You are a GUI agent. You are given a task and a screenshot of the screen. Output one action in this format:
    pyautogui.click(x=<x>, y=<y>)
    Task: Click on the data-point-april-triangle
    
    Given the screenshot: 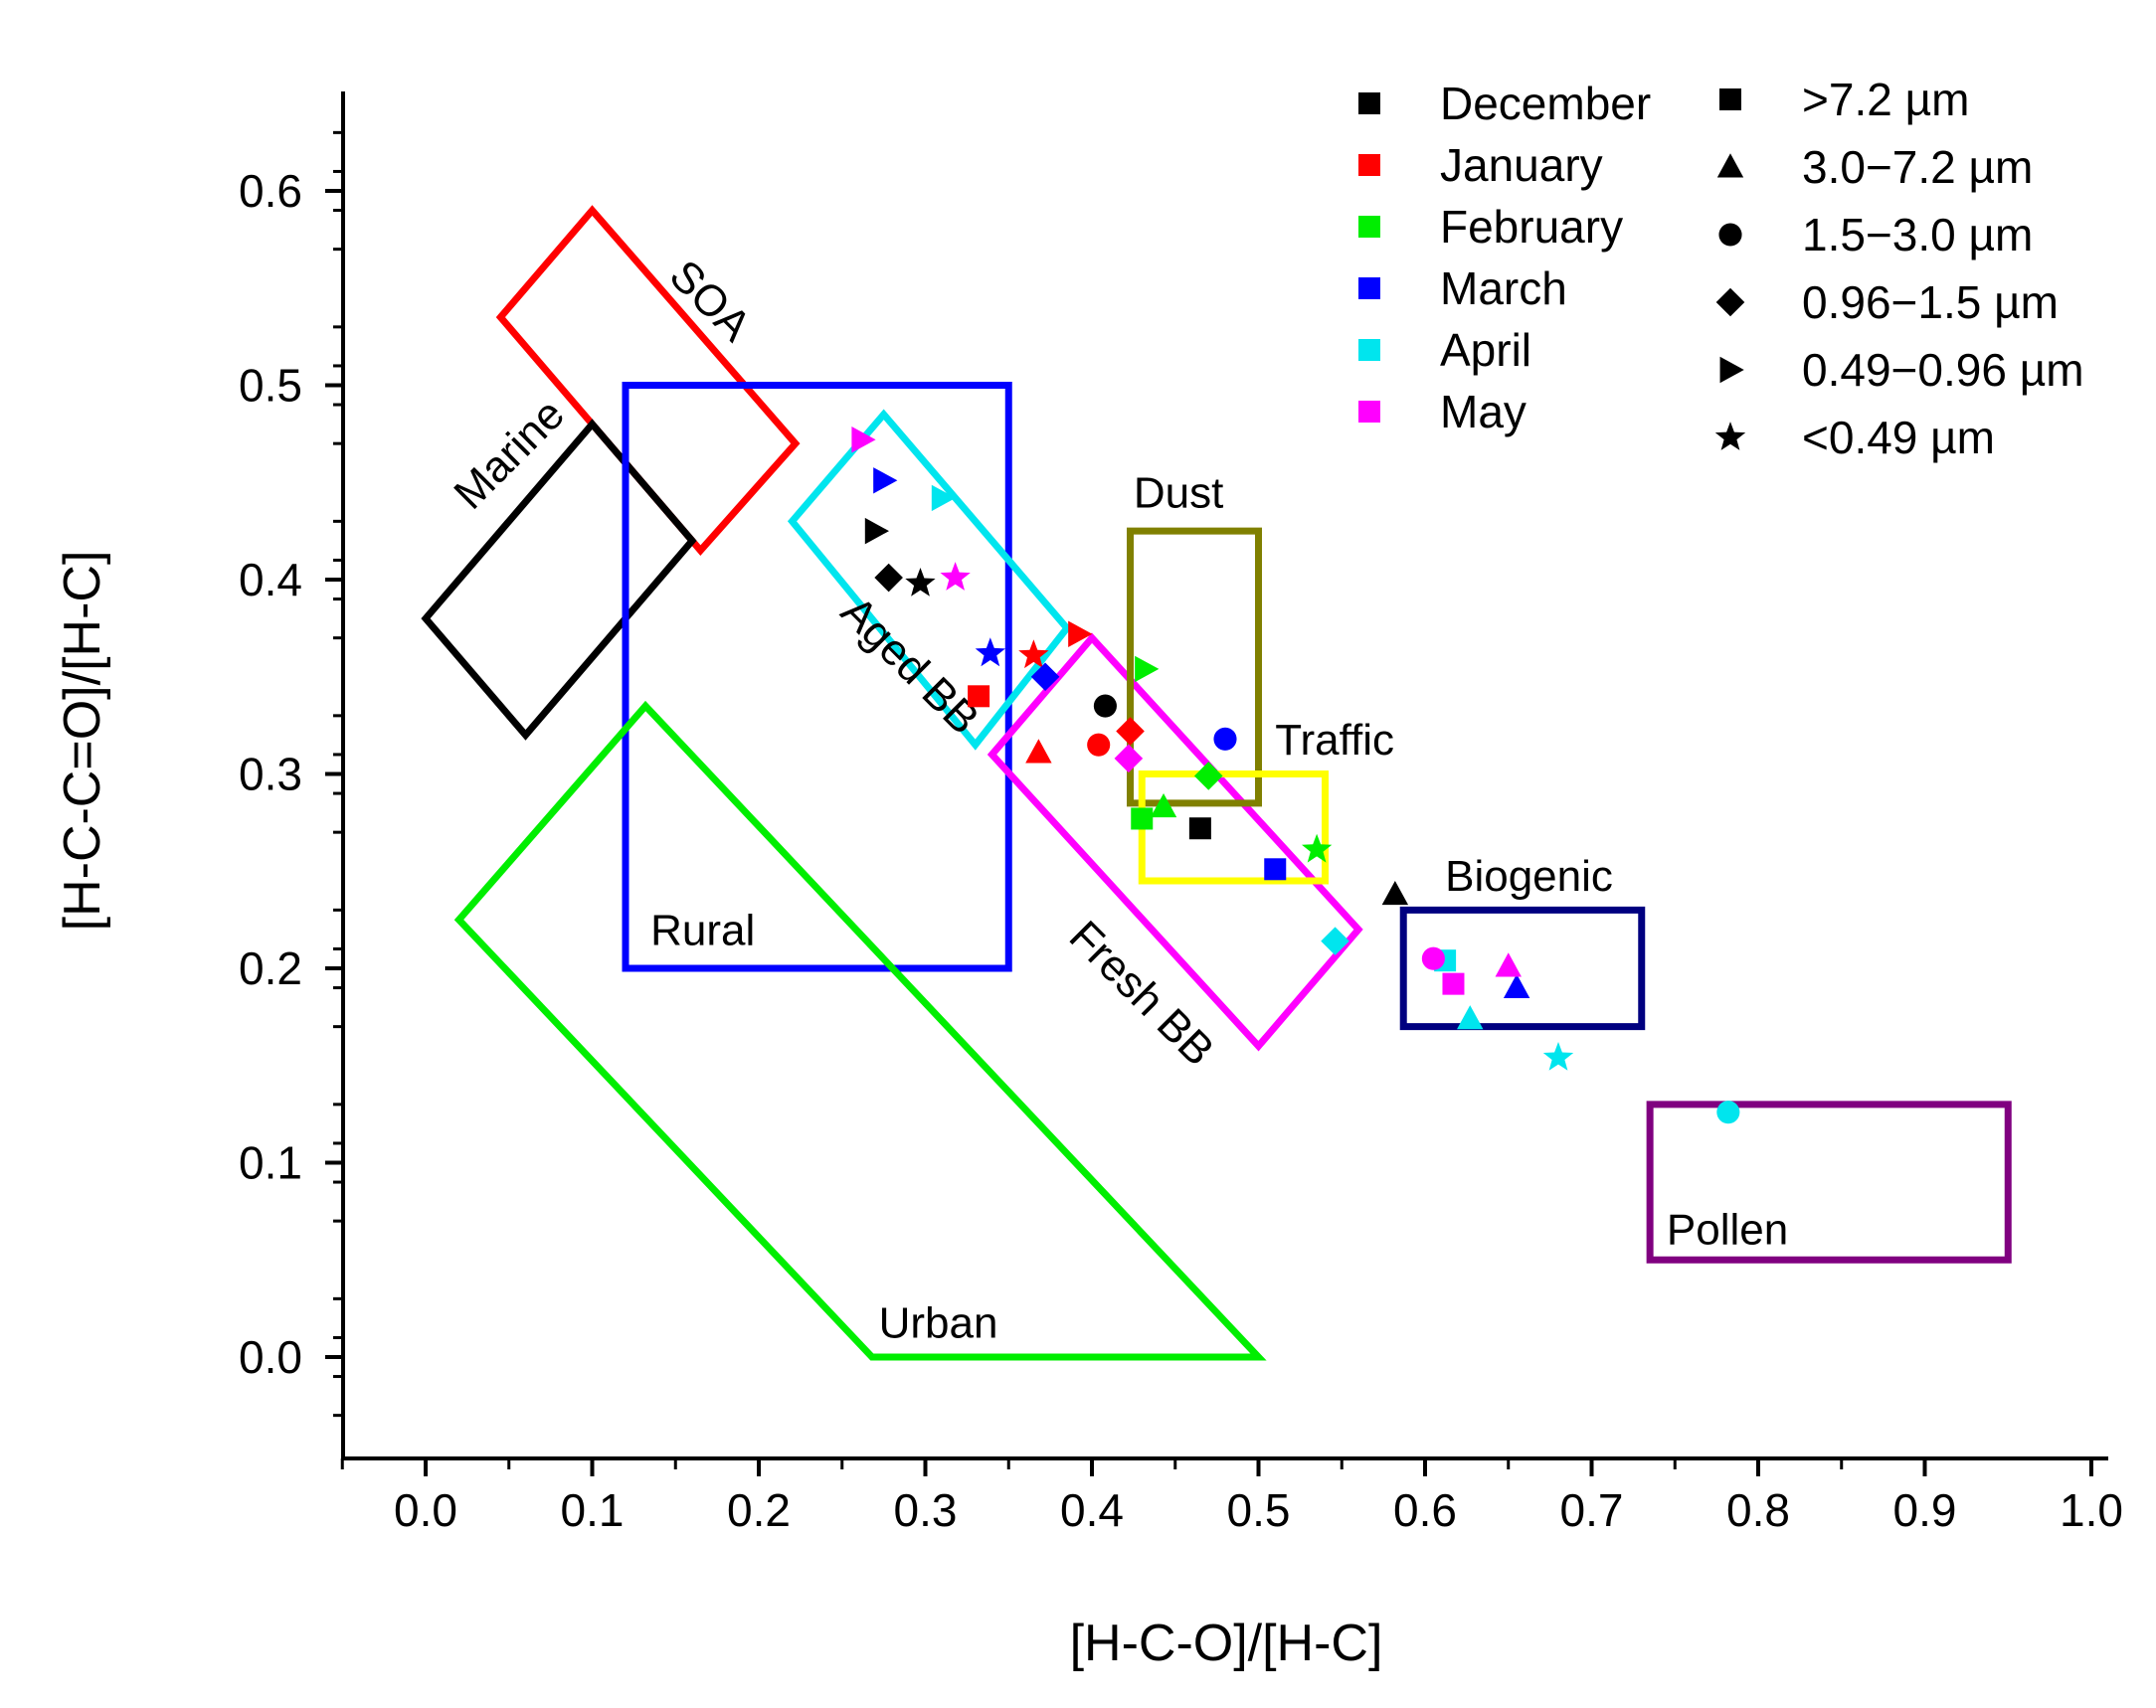 What is the action you would take?
    pyautogui.click(x=1470, y=1017)
    